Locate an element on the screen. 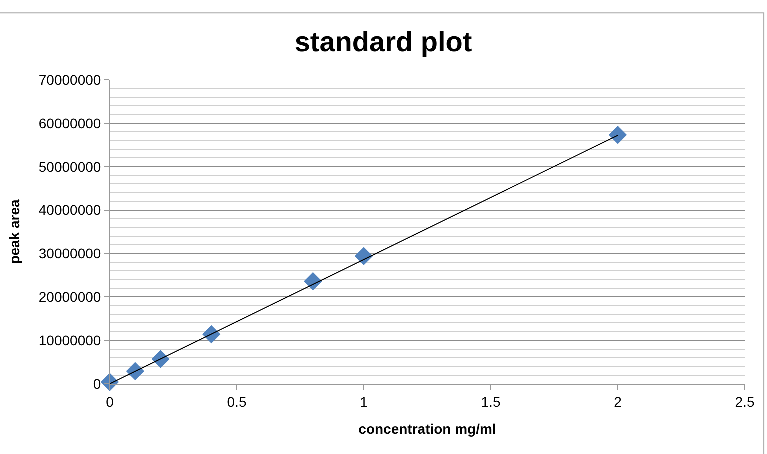 This screenshot has width=767, height=454. y-tick-label: 0 is located at coordinates (97, 384).